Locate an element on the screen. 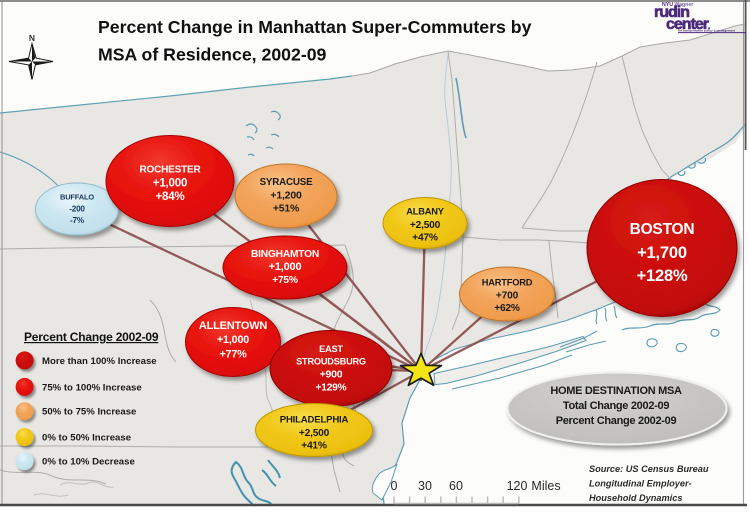 This screenshot has width=750, height=512. svg-text: 60 is located at coordinates (456, 486).